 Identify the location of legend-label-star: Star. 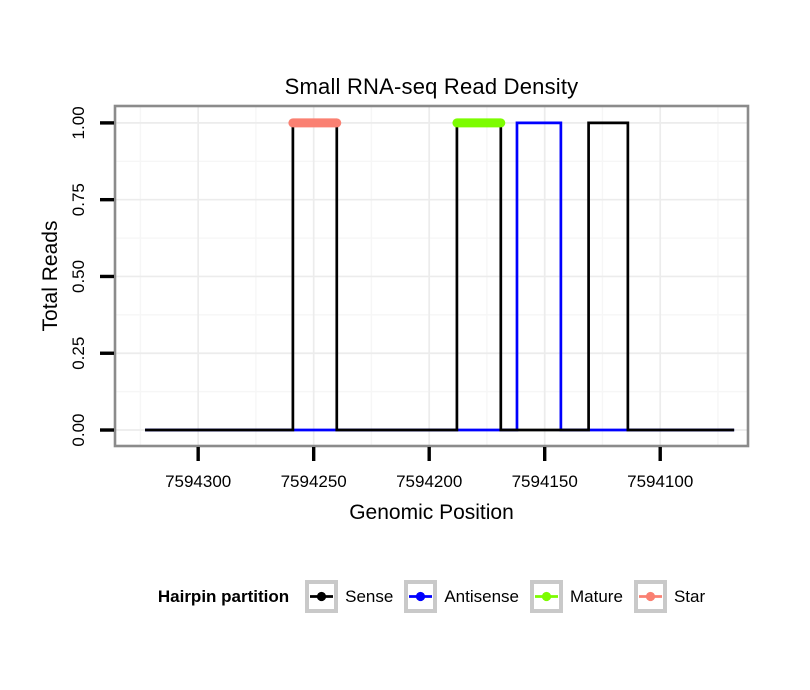
(689, 596).